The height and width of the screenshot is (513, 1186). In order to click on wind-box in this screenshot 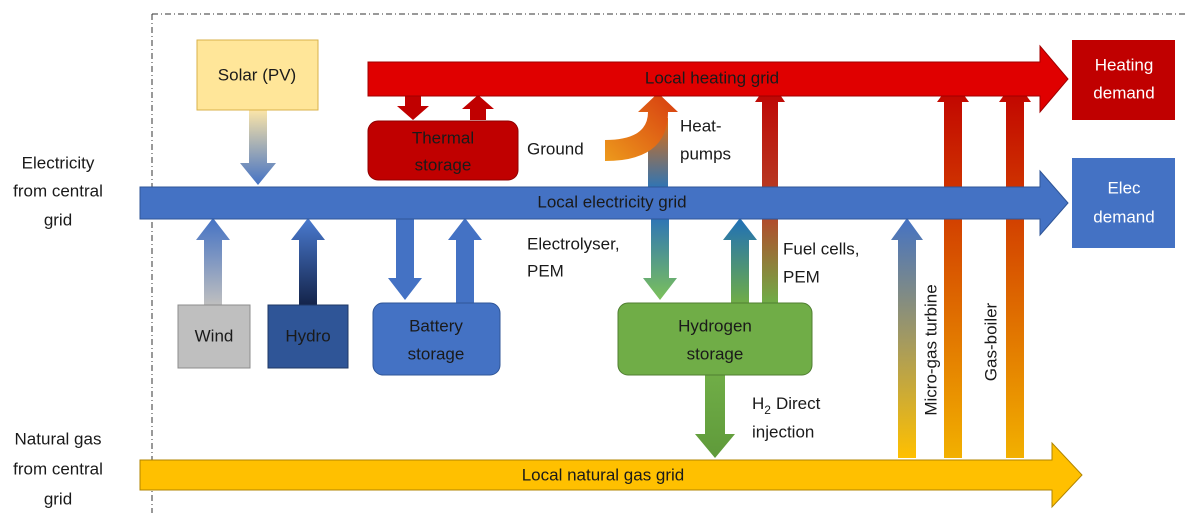, I will do `click(214, 336)`.